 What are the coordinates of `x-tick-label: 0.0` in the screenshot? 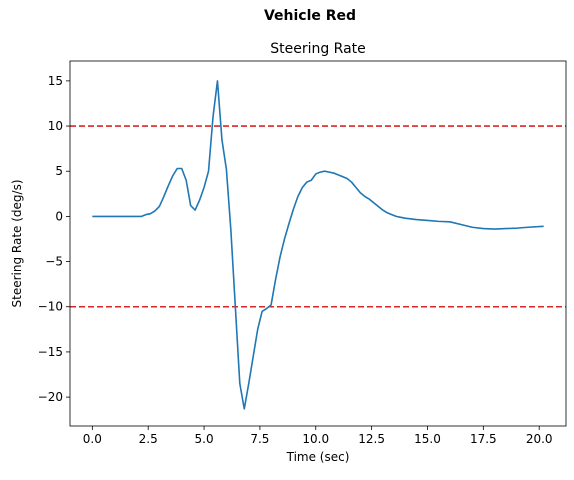 It's located at (92, 439).